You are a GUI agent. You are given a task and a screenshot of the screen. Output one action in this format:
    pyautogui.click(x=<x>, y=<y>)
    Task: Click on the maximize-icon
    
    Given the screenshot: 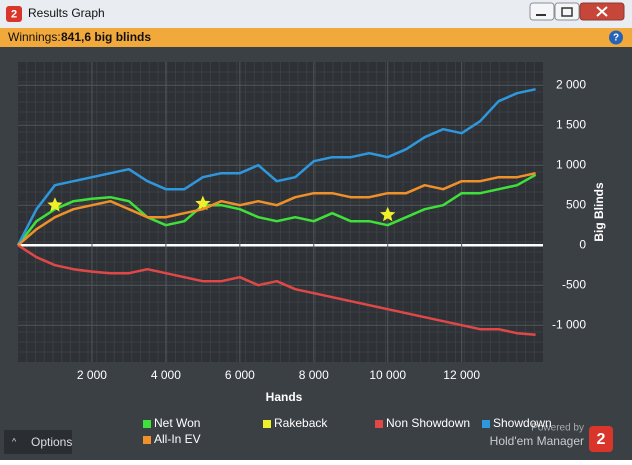 What is the action you would take?
    pyautogui.click(x=567, y=12)
    